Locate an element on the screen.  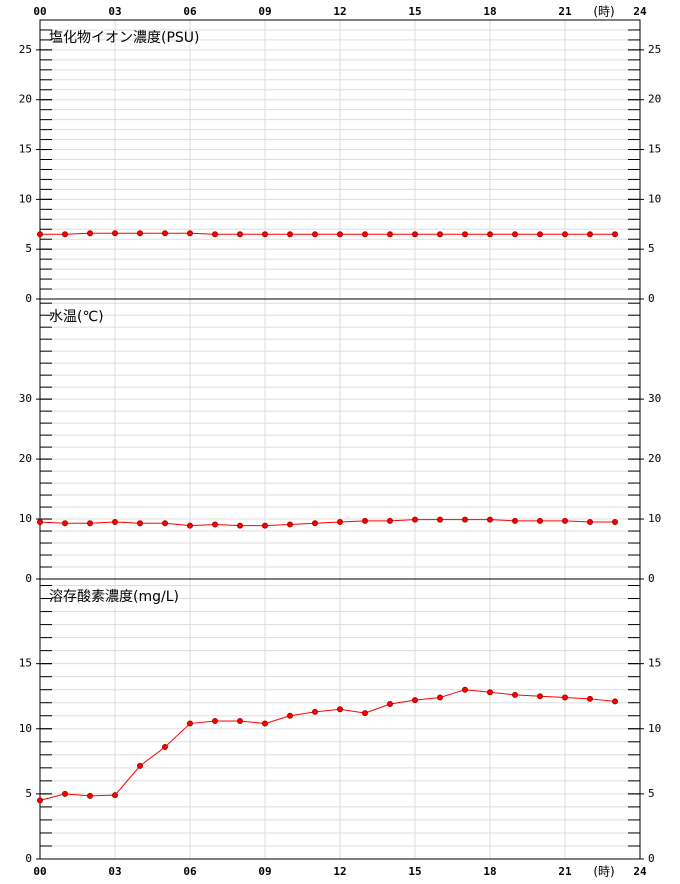
x-tick-label: 24 is located at coordinates (640, 871).